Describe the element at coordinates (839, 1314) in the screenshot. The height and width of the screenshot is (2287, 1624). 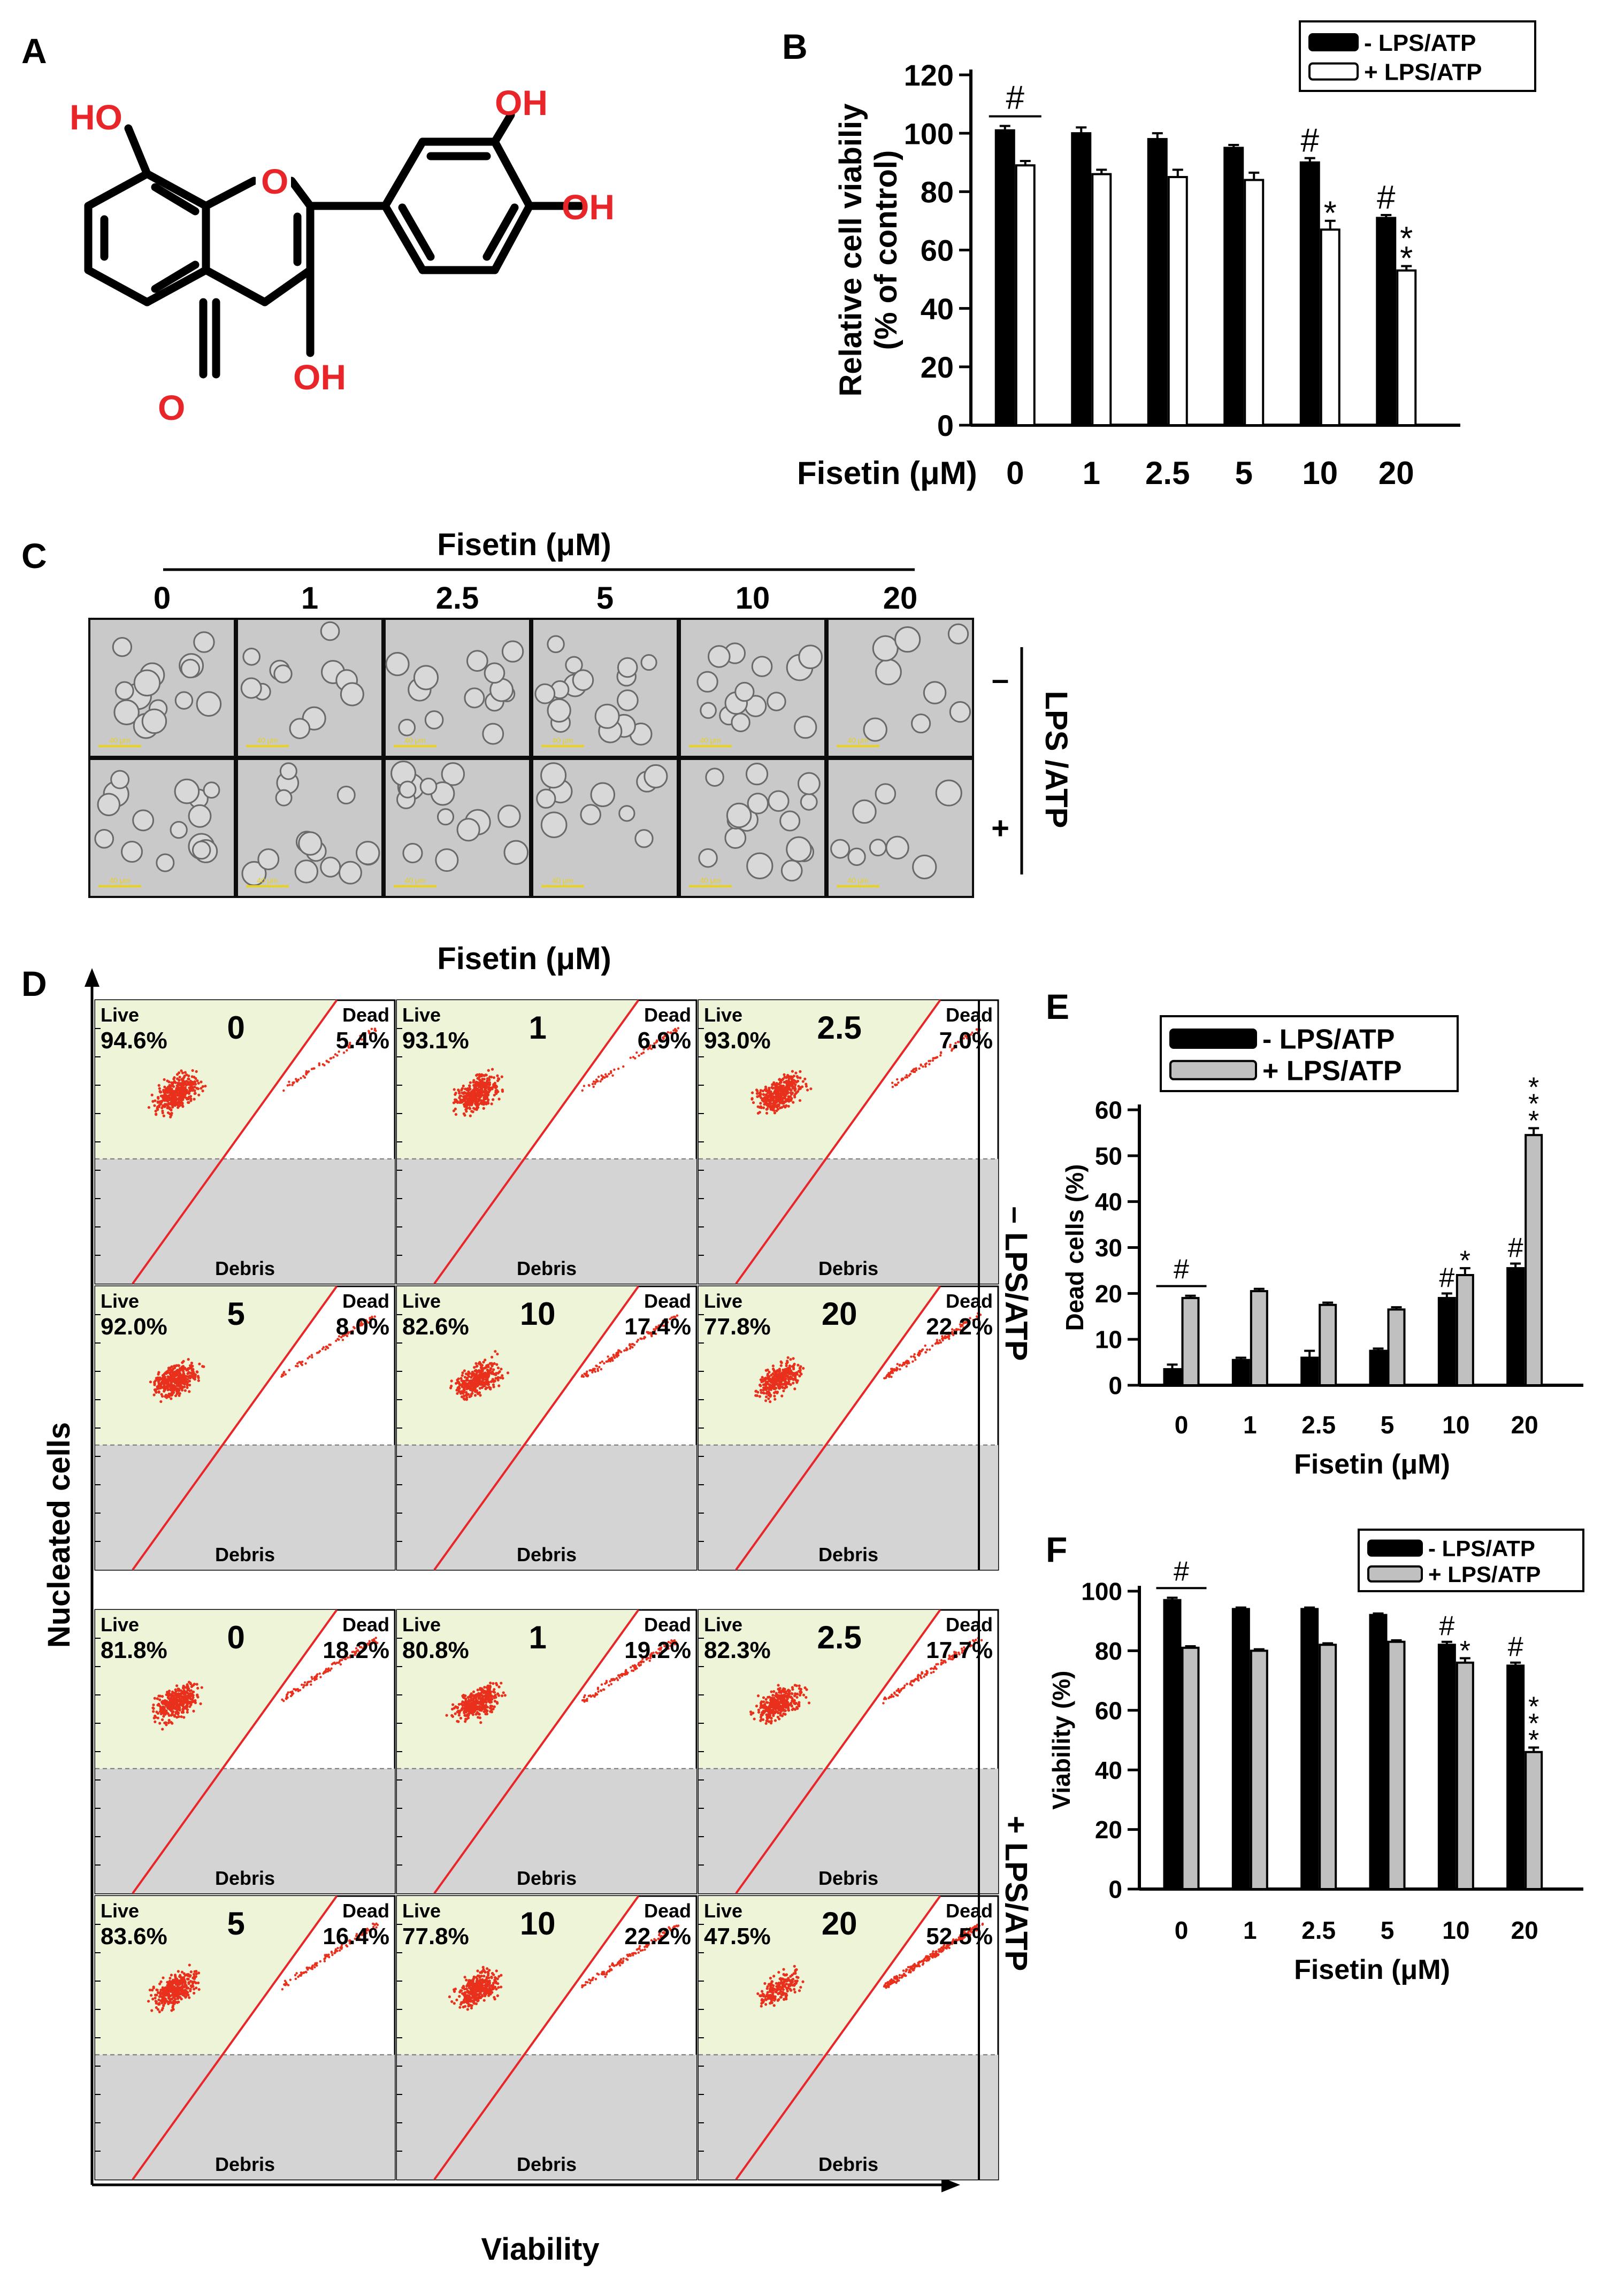
I see `plot-dose: 20` at that location.